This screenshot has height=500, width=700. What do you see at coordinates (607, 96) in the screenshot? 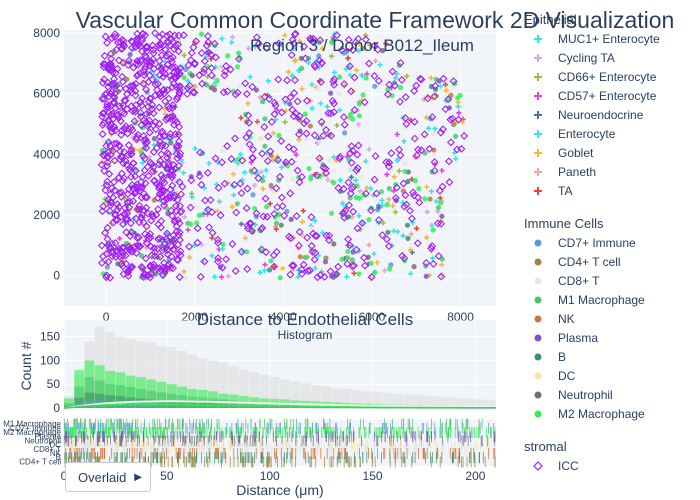
I see `legend-item-label: CD57+ Enterocyte` at bounding box center [607, 96].